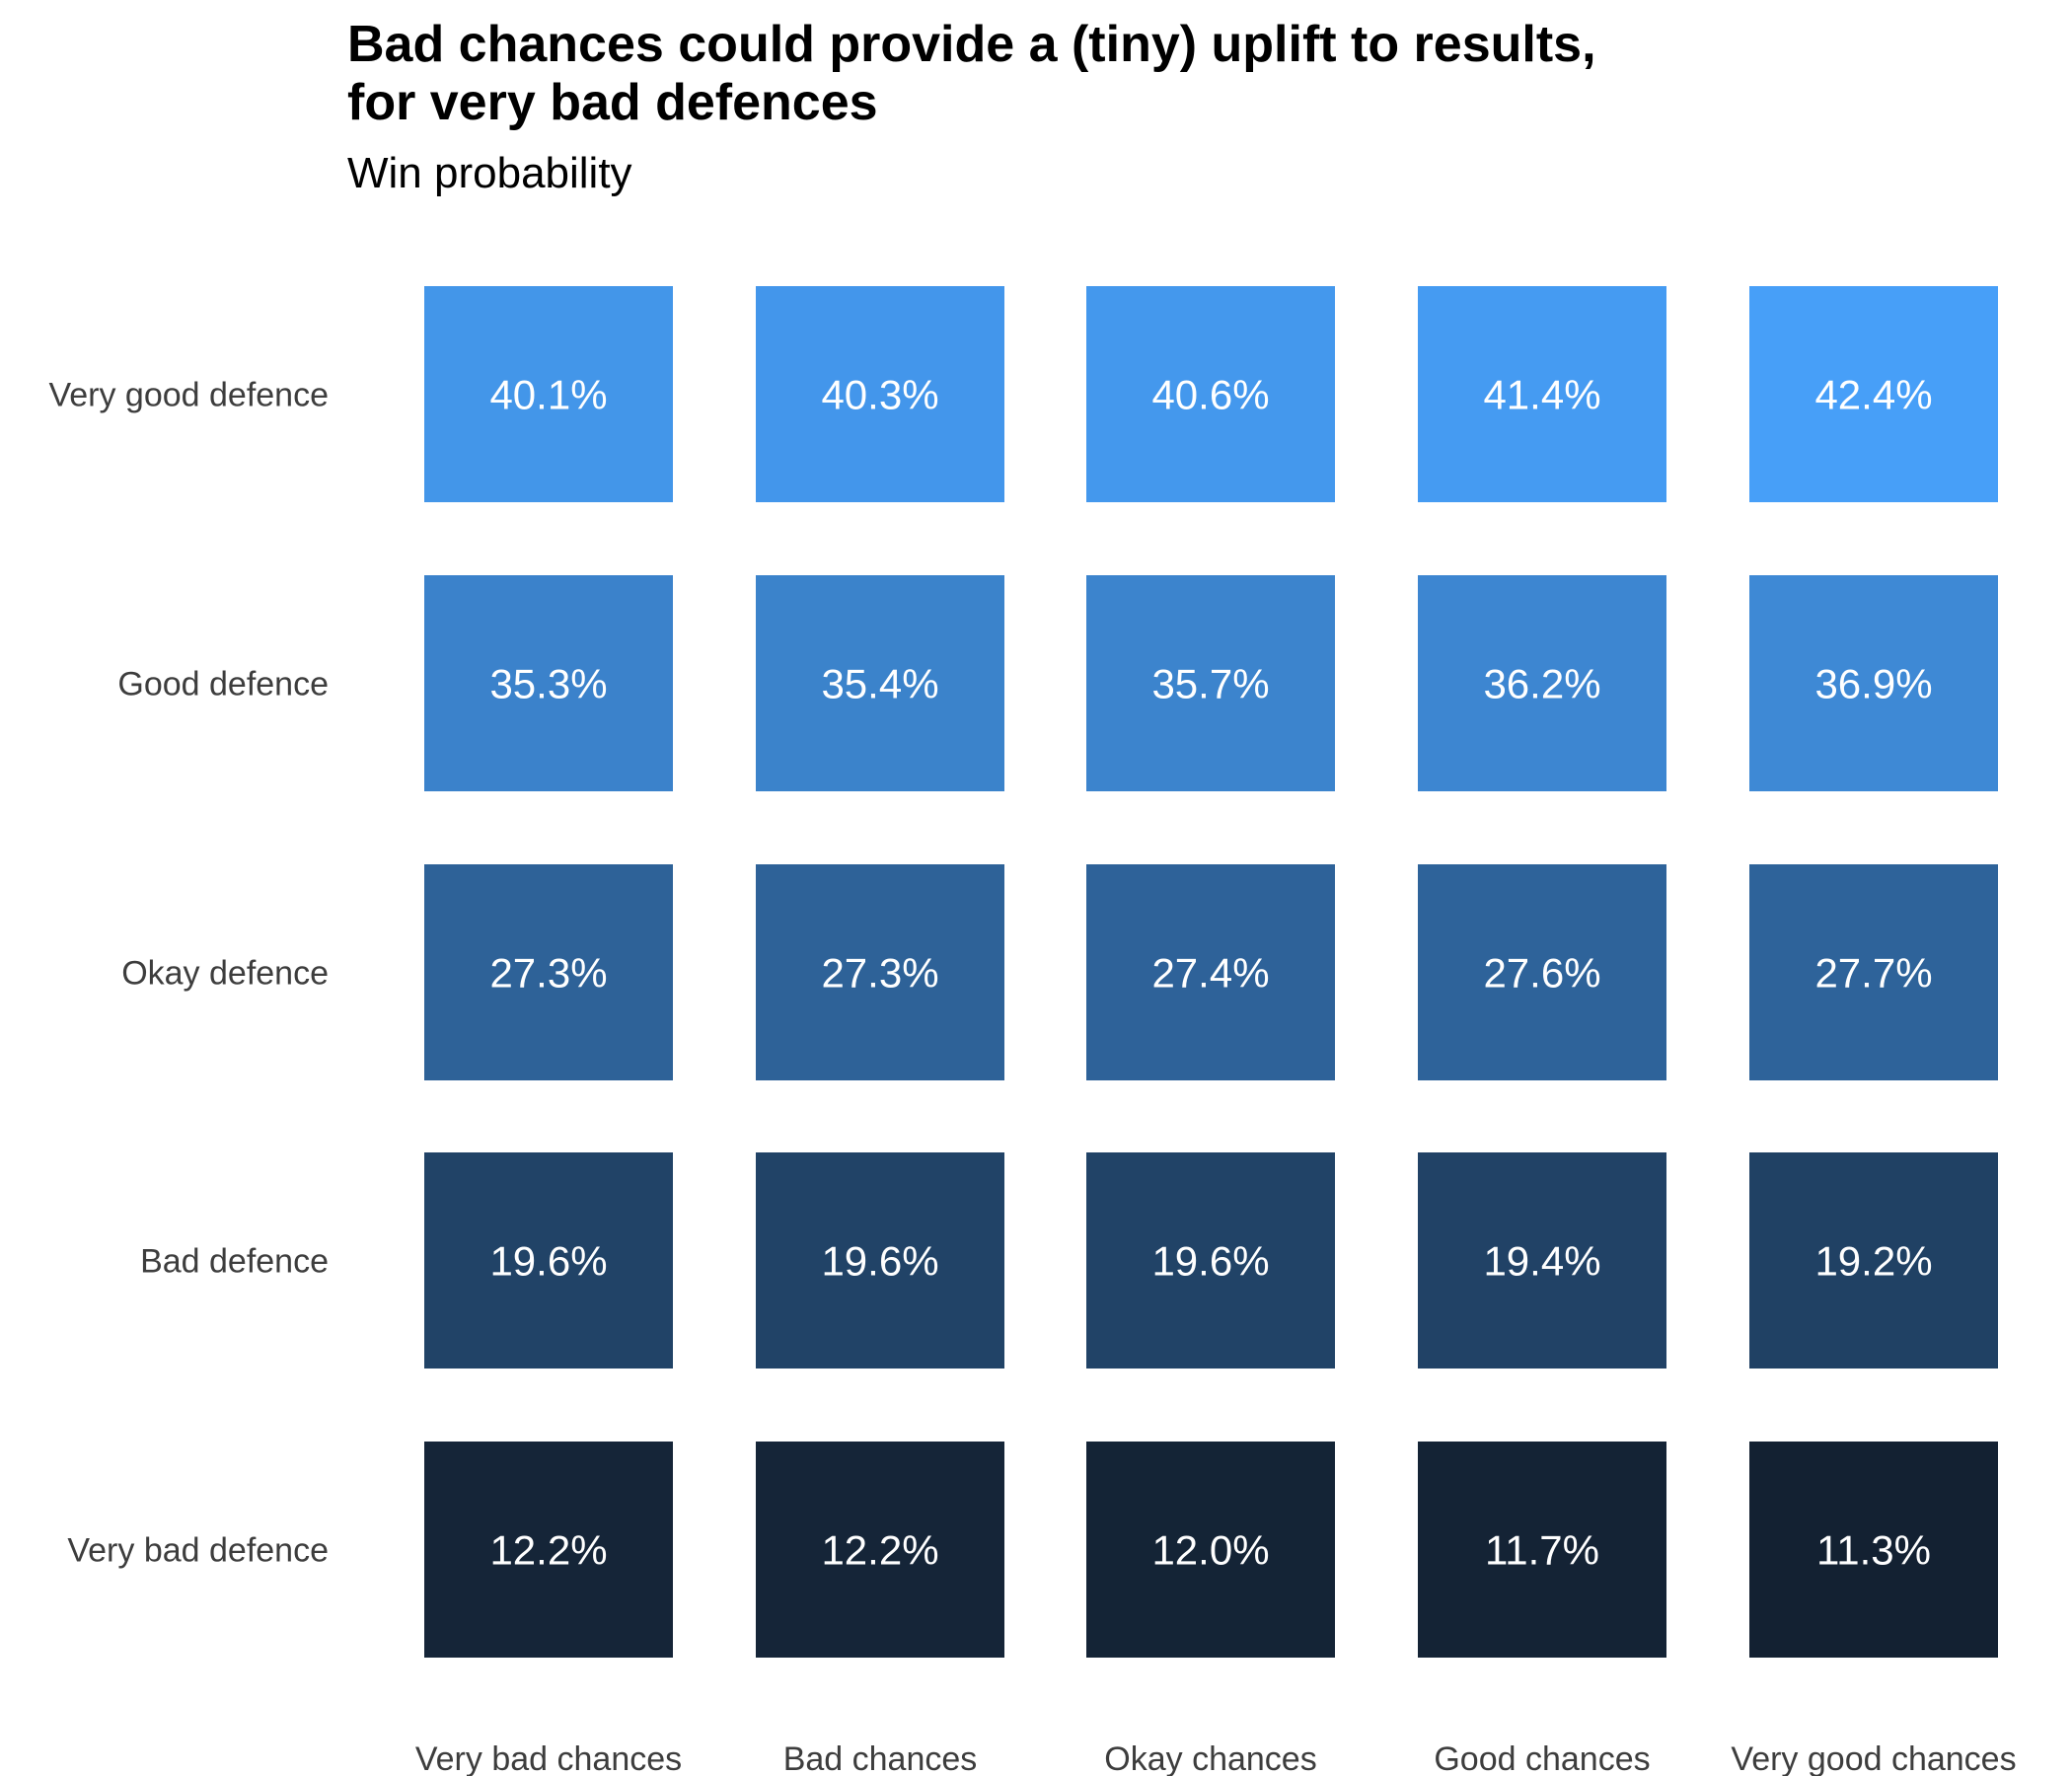  I want to click on cell-value-label: 40.6%, so click(1210, 395).